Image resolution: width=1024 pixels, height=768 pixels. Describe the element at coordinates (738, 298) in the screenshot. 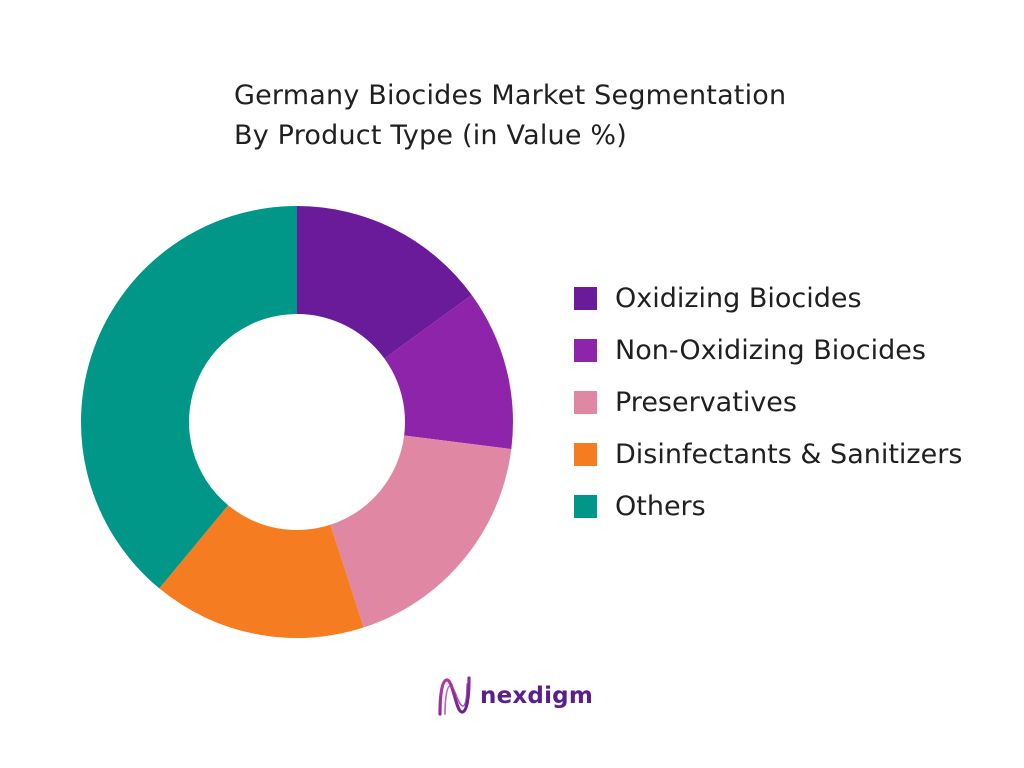

I see `legend-label: Oxidizing Biocides` at that location.